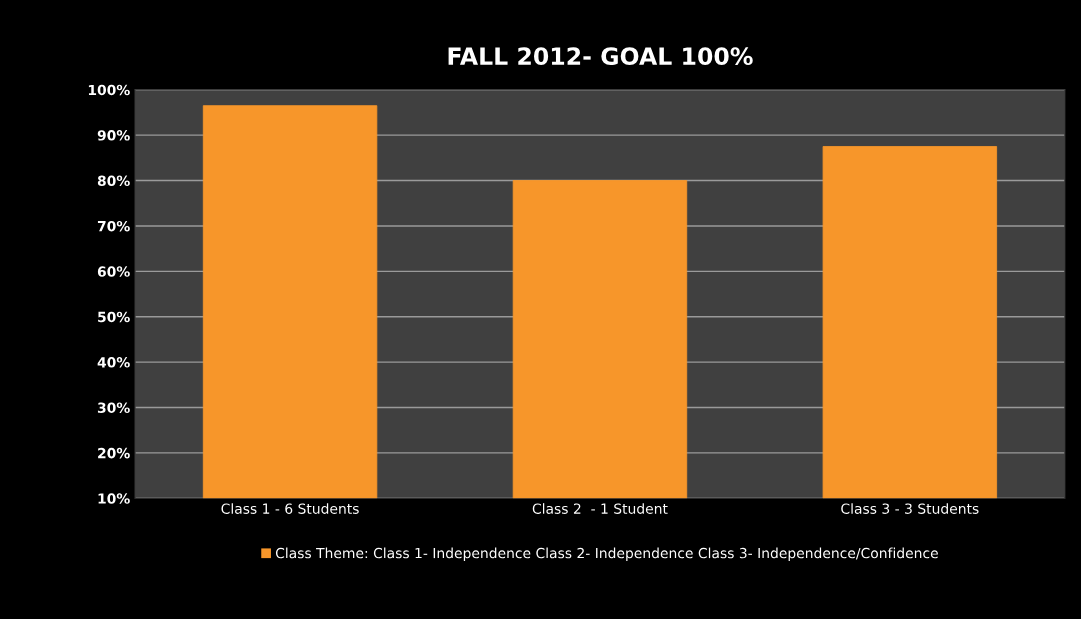 This screenshot has height=619, width=1081. I want to click on y-tick-label: 20%, so click(114, 453).